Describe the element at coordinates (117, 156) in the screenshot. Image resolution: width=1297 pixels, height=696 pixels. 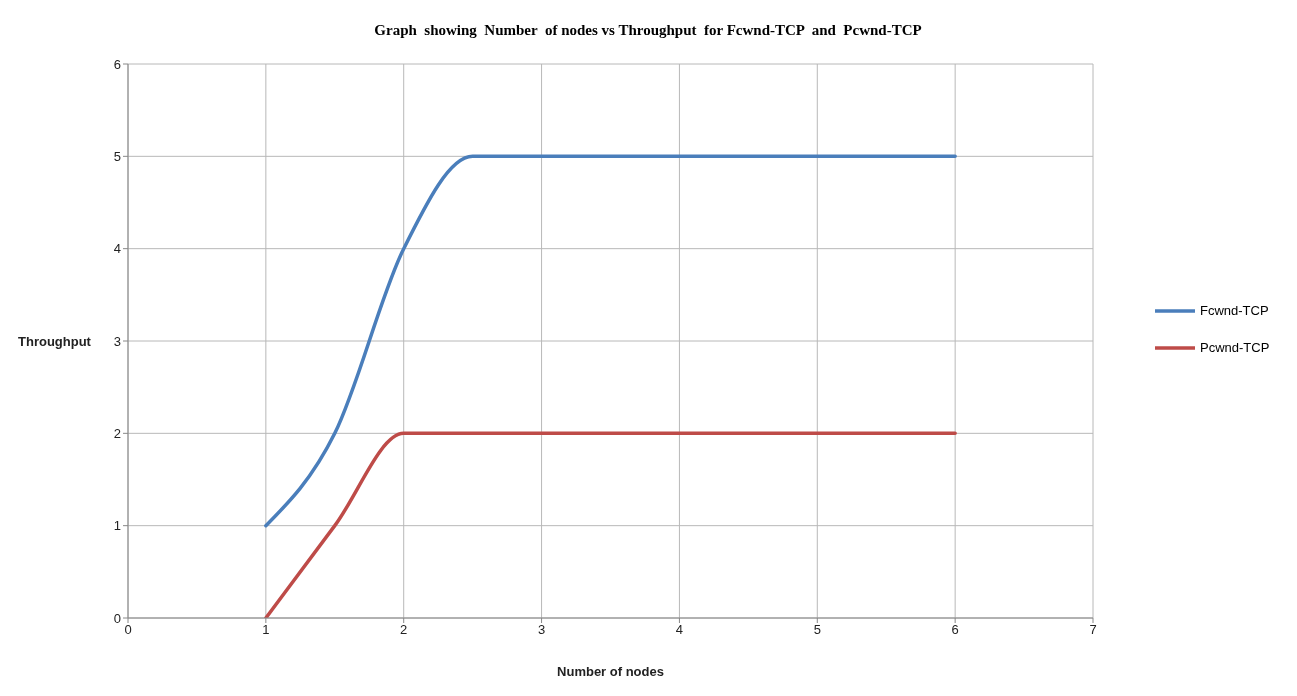
I see `y-tick-label: 5` at that location.